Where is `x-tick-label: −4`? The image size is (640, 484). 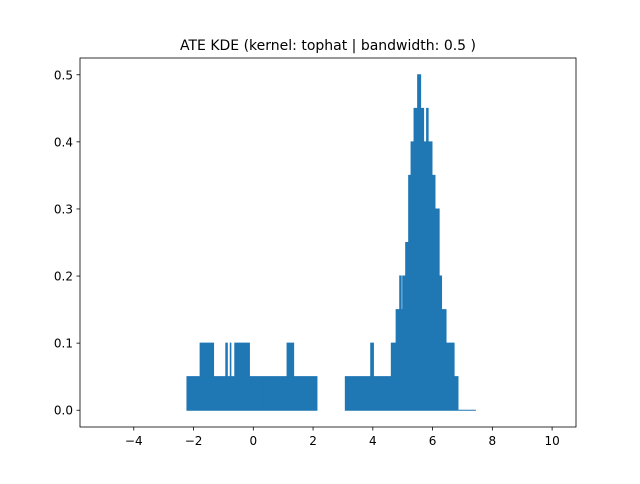
x-tick-label: −4 is located at coordinates (134, 441).